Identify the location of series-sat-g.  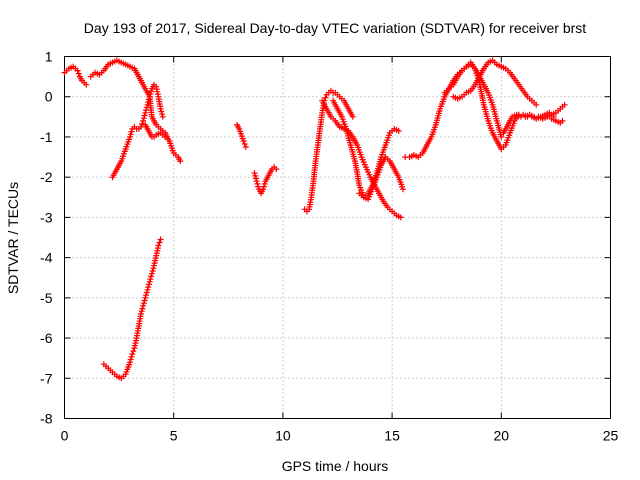
(265, 180).